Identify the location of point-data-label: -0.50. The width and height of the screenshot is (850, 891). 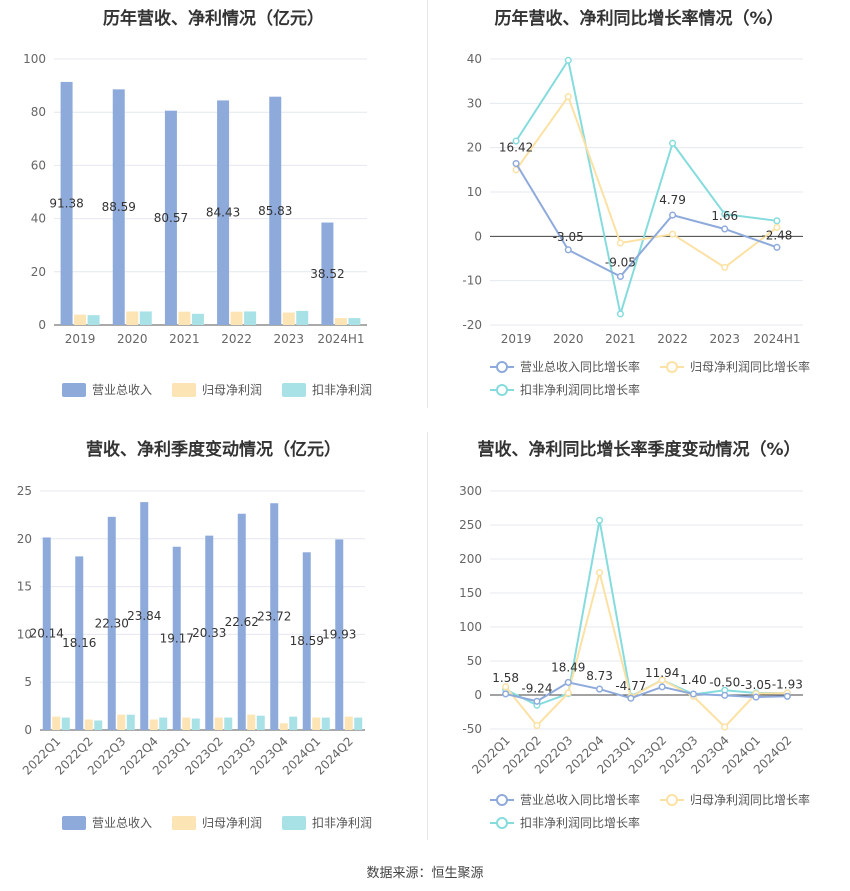
(724, 682).